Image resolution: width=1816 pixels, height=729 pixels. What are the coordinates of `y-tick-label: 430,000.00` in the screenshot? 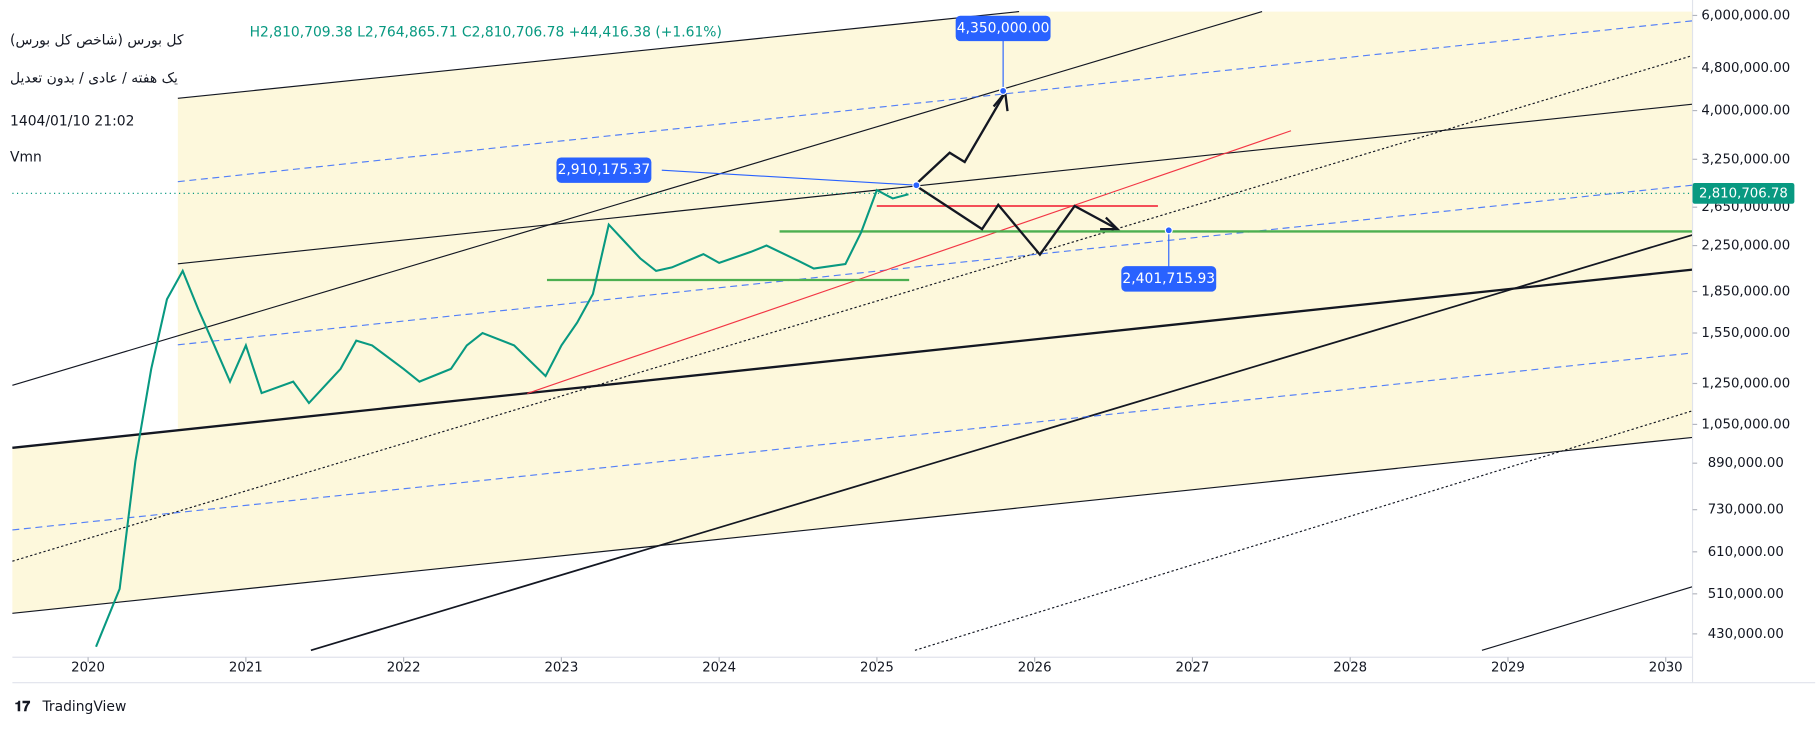 It's located at (1746, 634).